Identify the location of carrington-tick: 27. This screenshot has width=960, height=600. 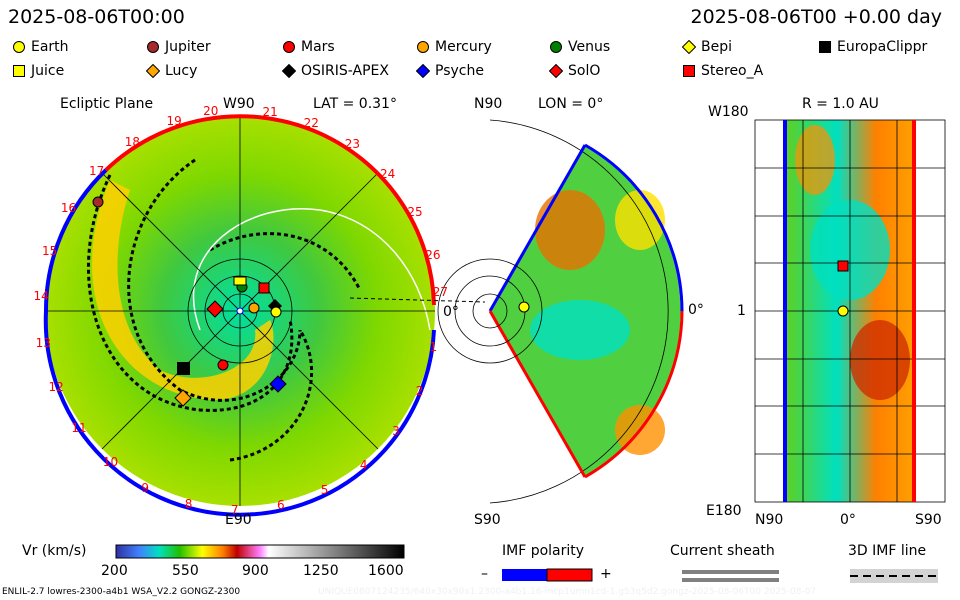
(440, 291).